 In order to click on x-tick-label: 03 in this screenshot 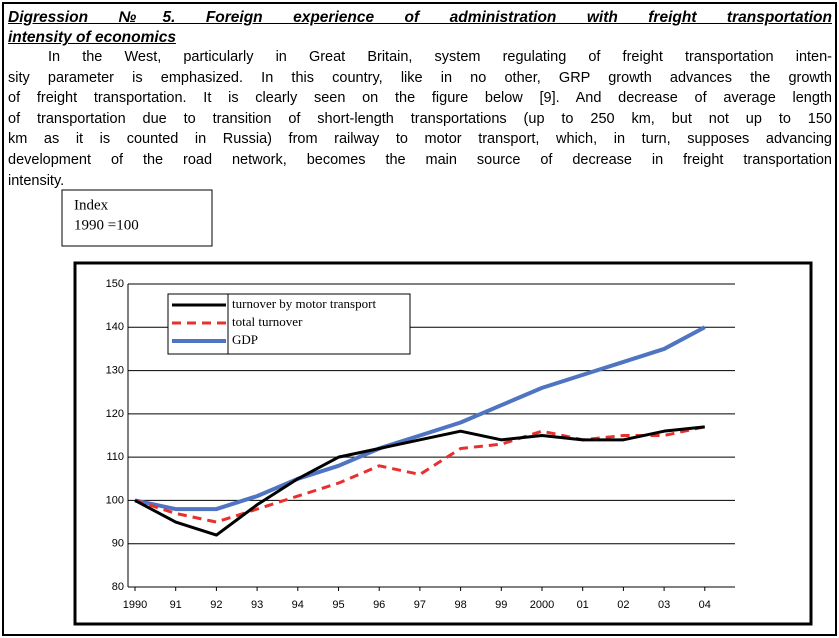, I will do `click(664, 605)`.